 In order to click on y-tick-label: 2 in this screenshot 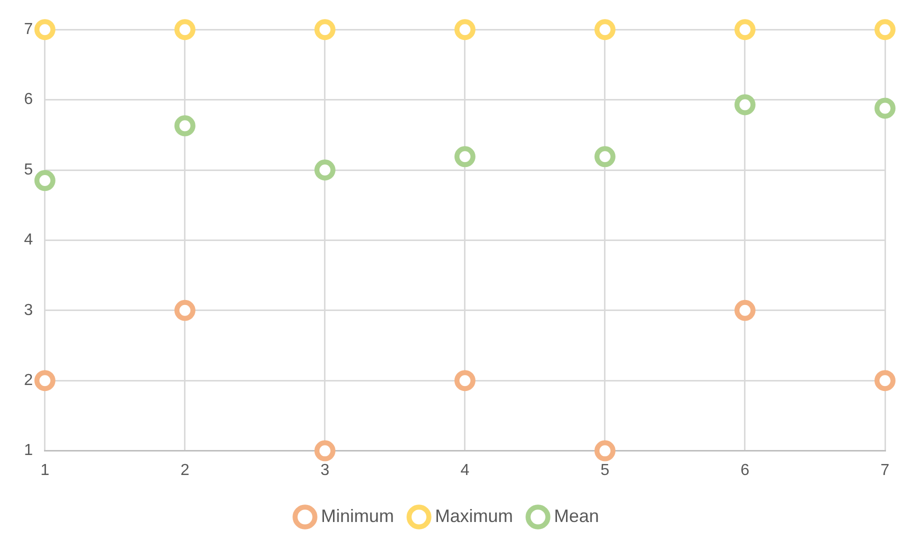, I will do `click(28, 381)`.